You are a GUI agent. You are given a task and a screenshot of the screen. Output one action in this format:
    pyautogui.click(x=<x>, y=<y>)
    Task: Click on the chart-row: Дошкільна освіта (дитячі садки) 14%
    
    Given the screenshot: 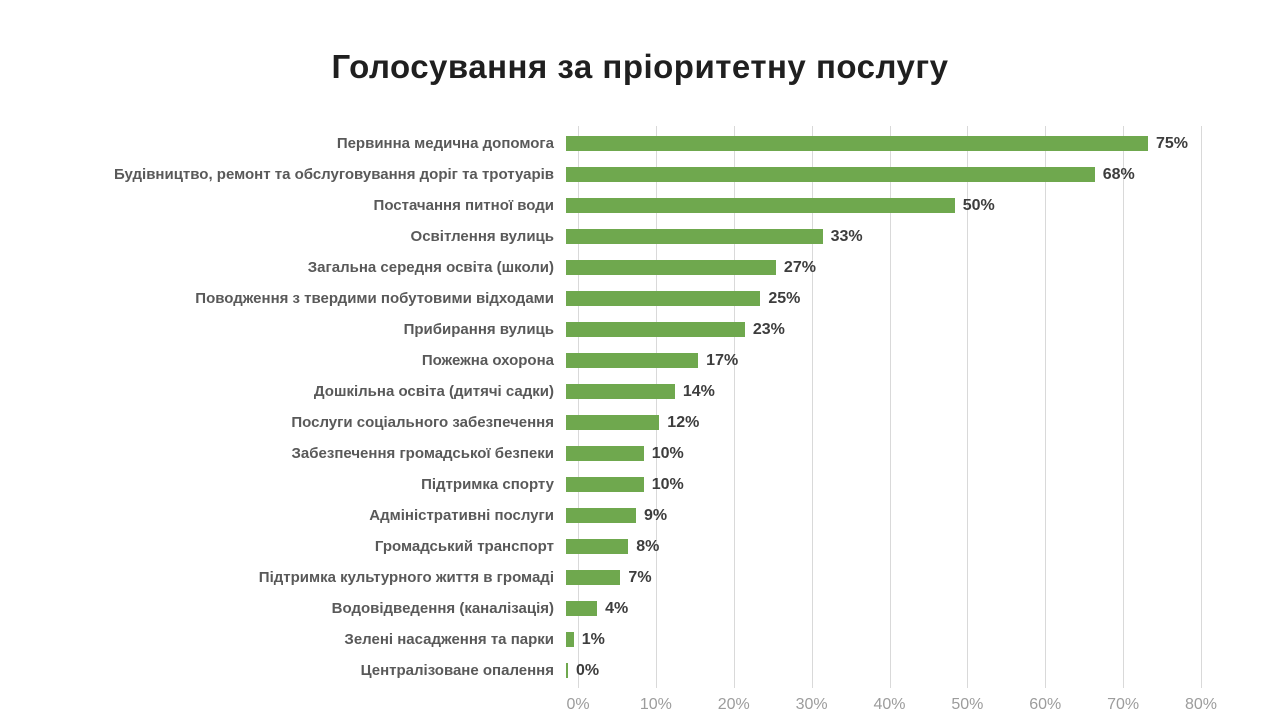 What is the action you would take?
    pyautogui.click(x=640, y=391)
    